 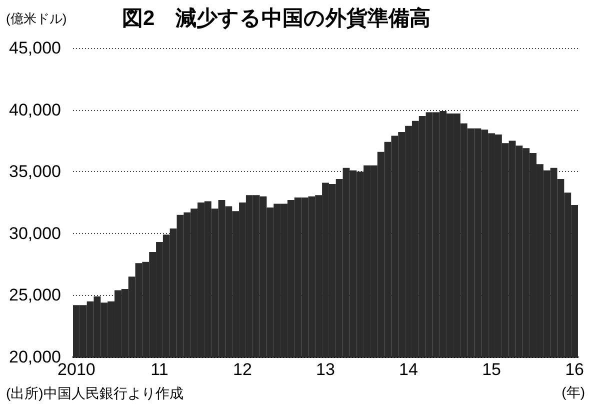 What do you see at coordinates (35, 233) in the screenshot?
I see `y-tick-label: 30,000` at bounding box center [35, 233].